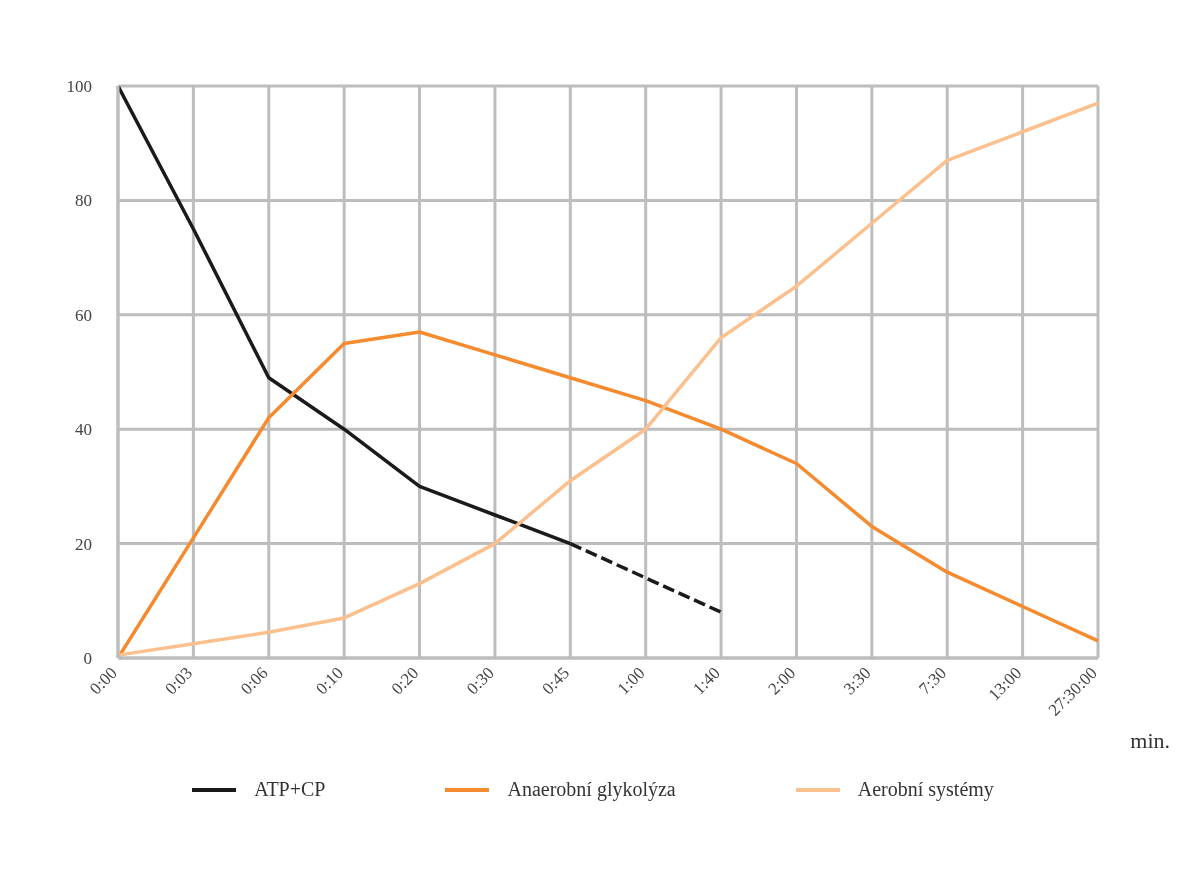 This screenshot has width=1188, height=879. I want to click on x-axis-title: min., so click(1150, 741).